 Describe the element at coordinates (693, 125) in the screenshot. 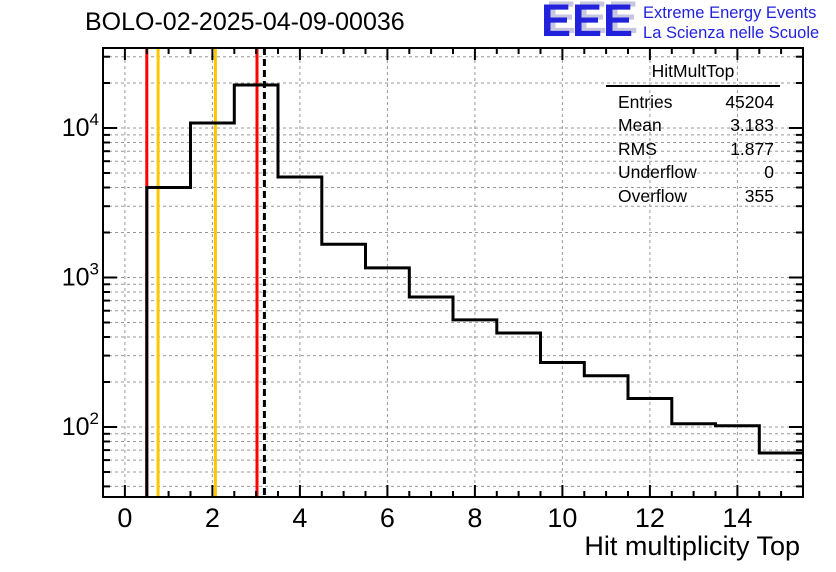

I see `stats-row-mean: Mean 3.183` at that location.